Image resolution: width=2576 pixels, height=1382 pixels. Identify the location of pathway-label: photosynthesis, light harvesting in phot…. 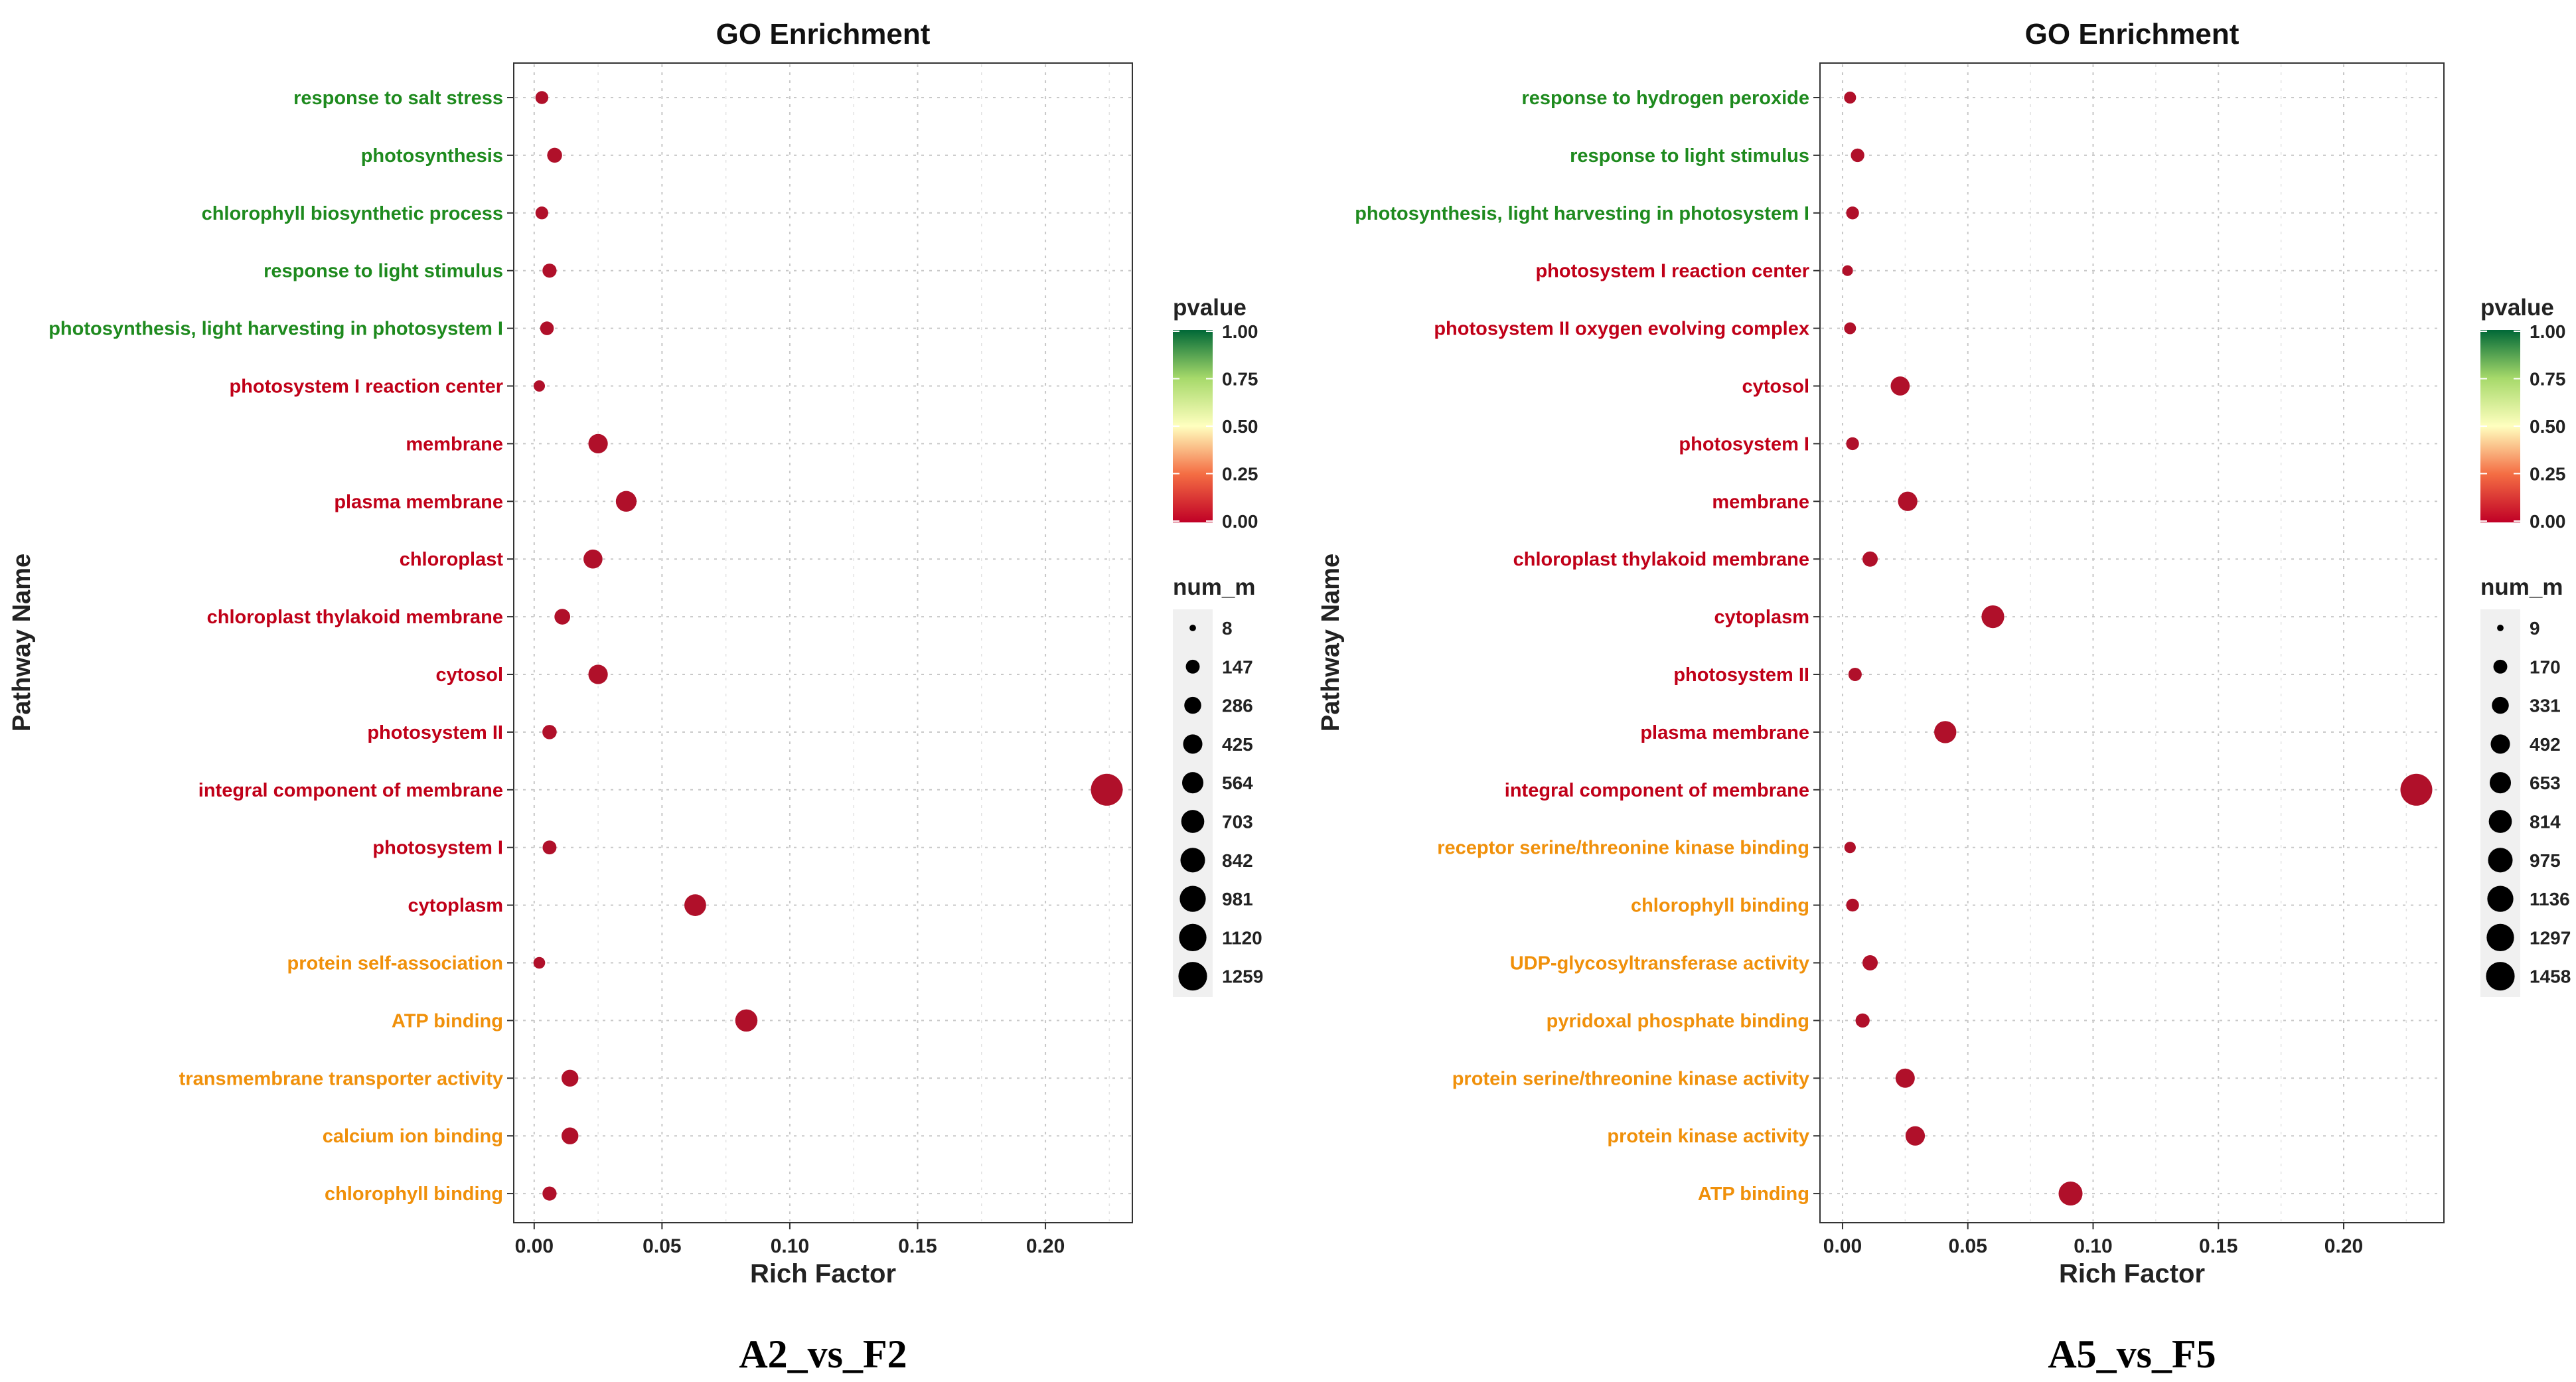
(1582, 213).